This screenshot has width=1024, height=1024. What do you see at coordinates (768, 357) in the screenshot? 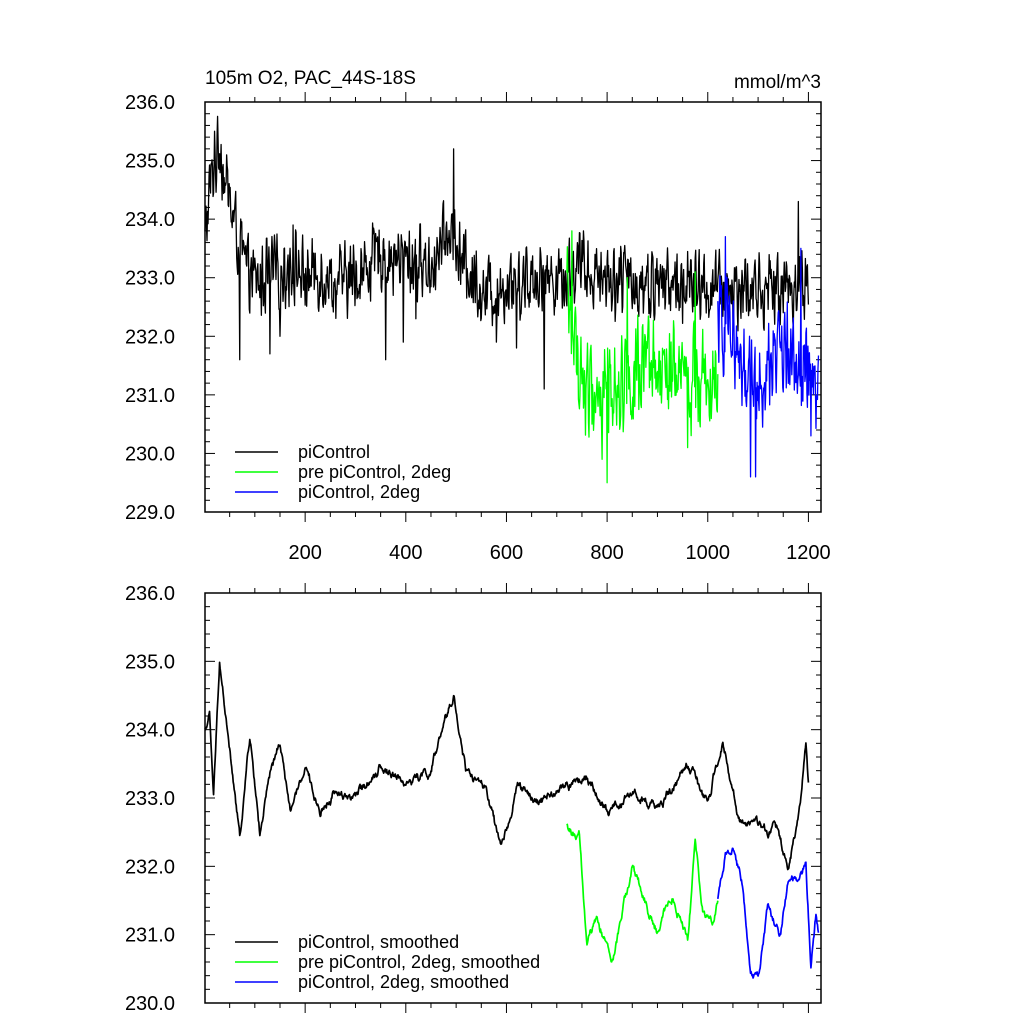
I see `series-line-picontrol-2deg` at bounding box center [768, 357].